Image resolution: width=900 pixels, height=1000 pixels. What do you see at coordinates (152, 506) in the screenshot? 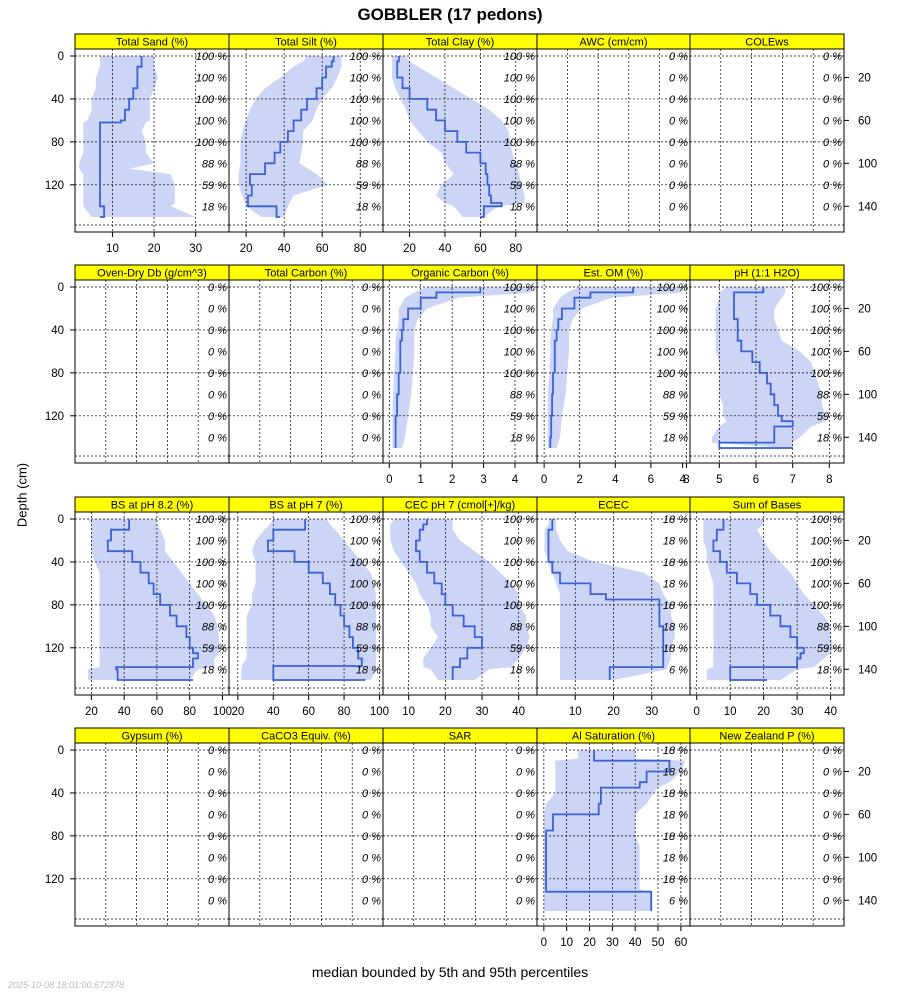
I see `panel-title: BS at pH 8.2 (%)` at bounding box center [152, 506].